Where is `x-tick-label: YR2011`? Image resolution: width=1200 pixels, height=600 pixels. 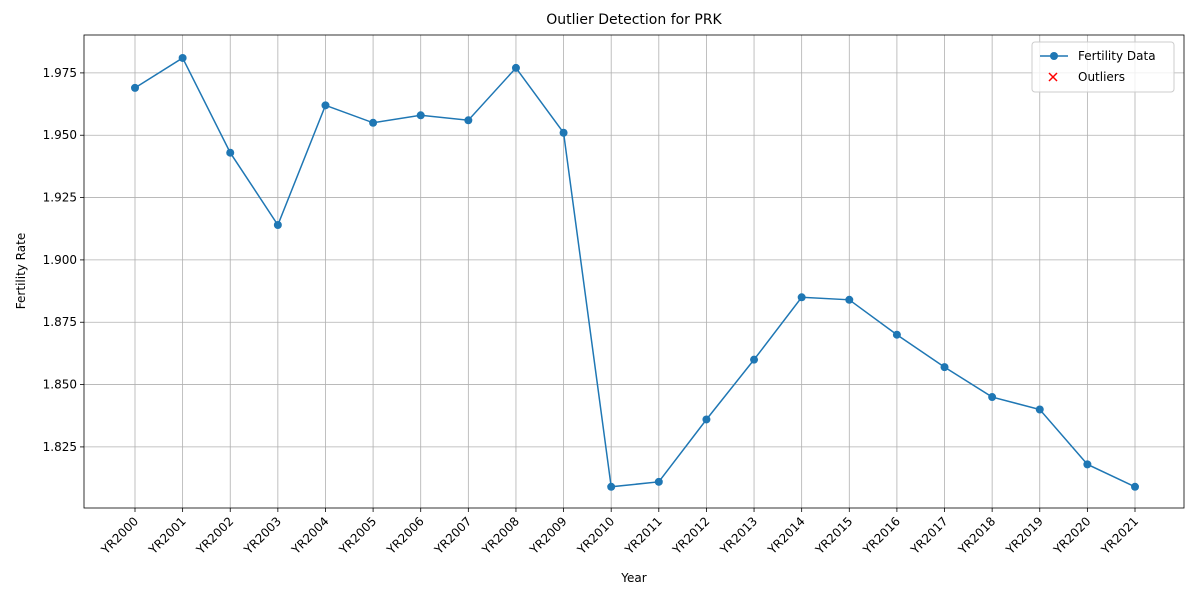
x-tick-label: YR2011 is located at coordinates (643, 535).